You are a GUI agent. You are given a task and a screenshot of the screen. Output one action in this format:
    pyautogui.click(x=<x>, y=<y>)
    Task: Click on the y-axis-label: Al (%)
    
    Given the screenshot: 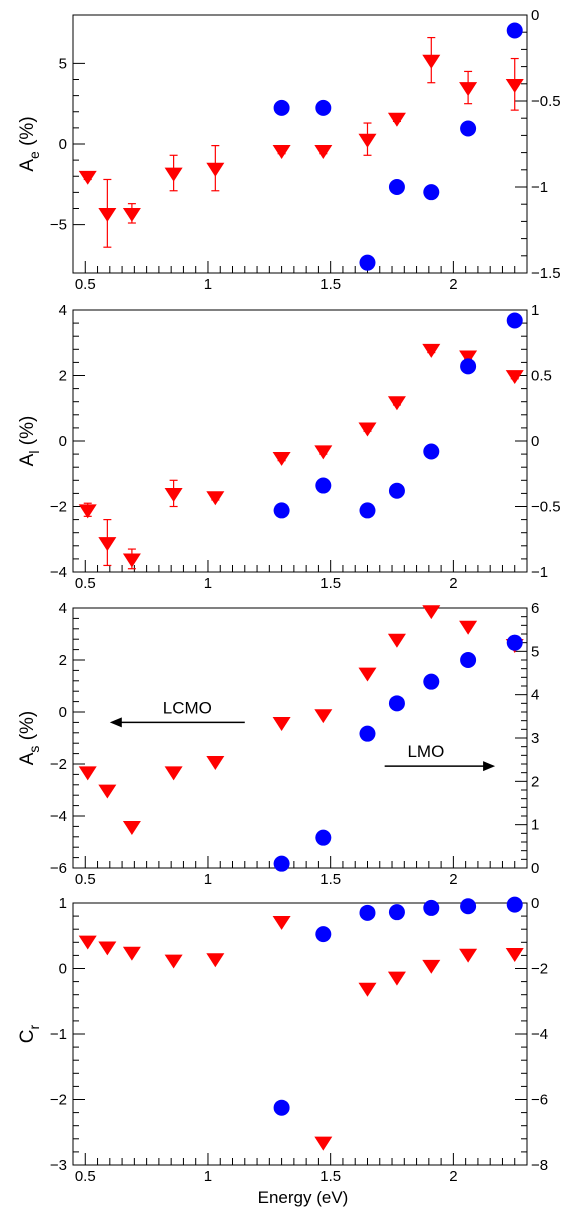 What is the action you would take?
    pyautogui.click(x=29, y=441)
    